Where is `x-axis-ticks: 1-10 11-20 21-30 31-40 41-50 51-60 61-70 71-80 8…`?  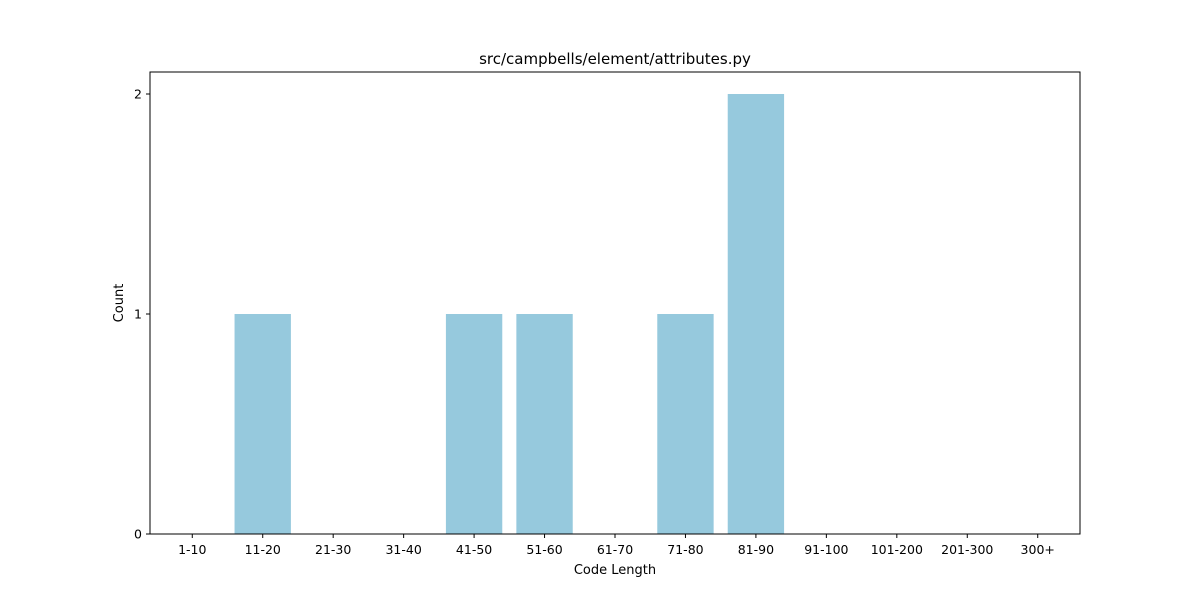 x-axis-ticks: 1-10 11-20 21-30 31-40 41-50 51-60 61-70 71-80 8… is located at coordinates (616, 545).